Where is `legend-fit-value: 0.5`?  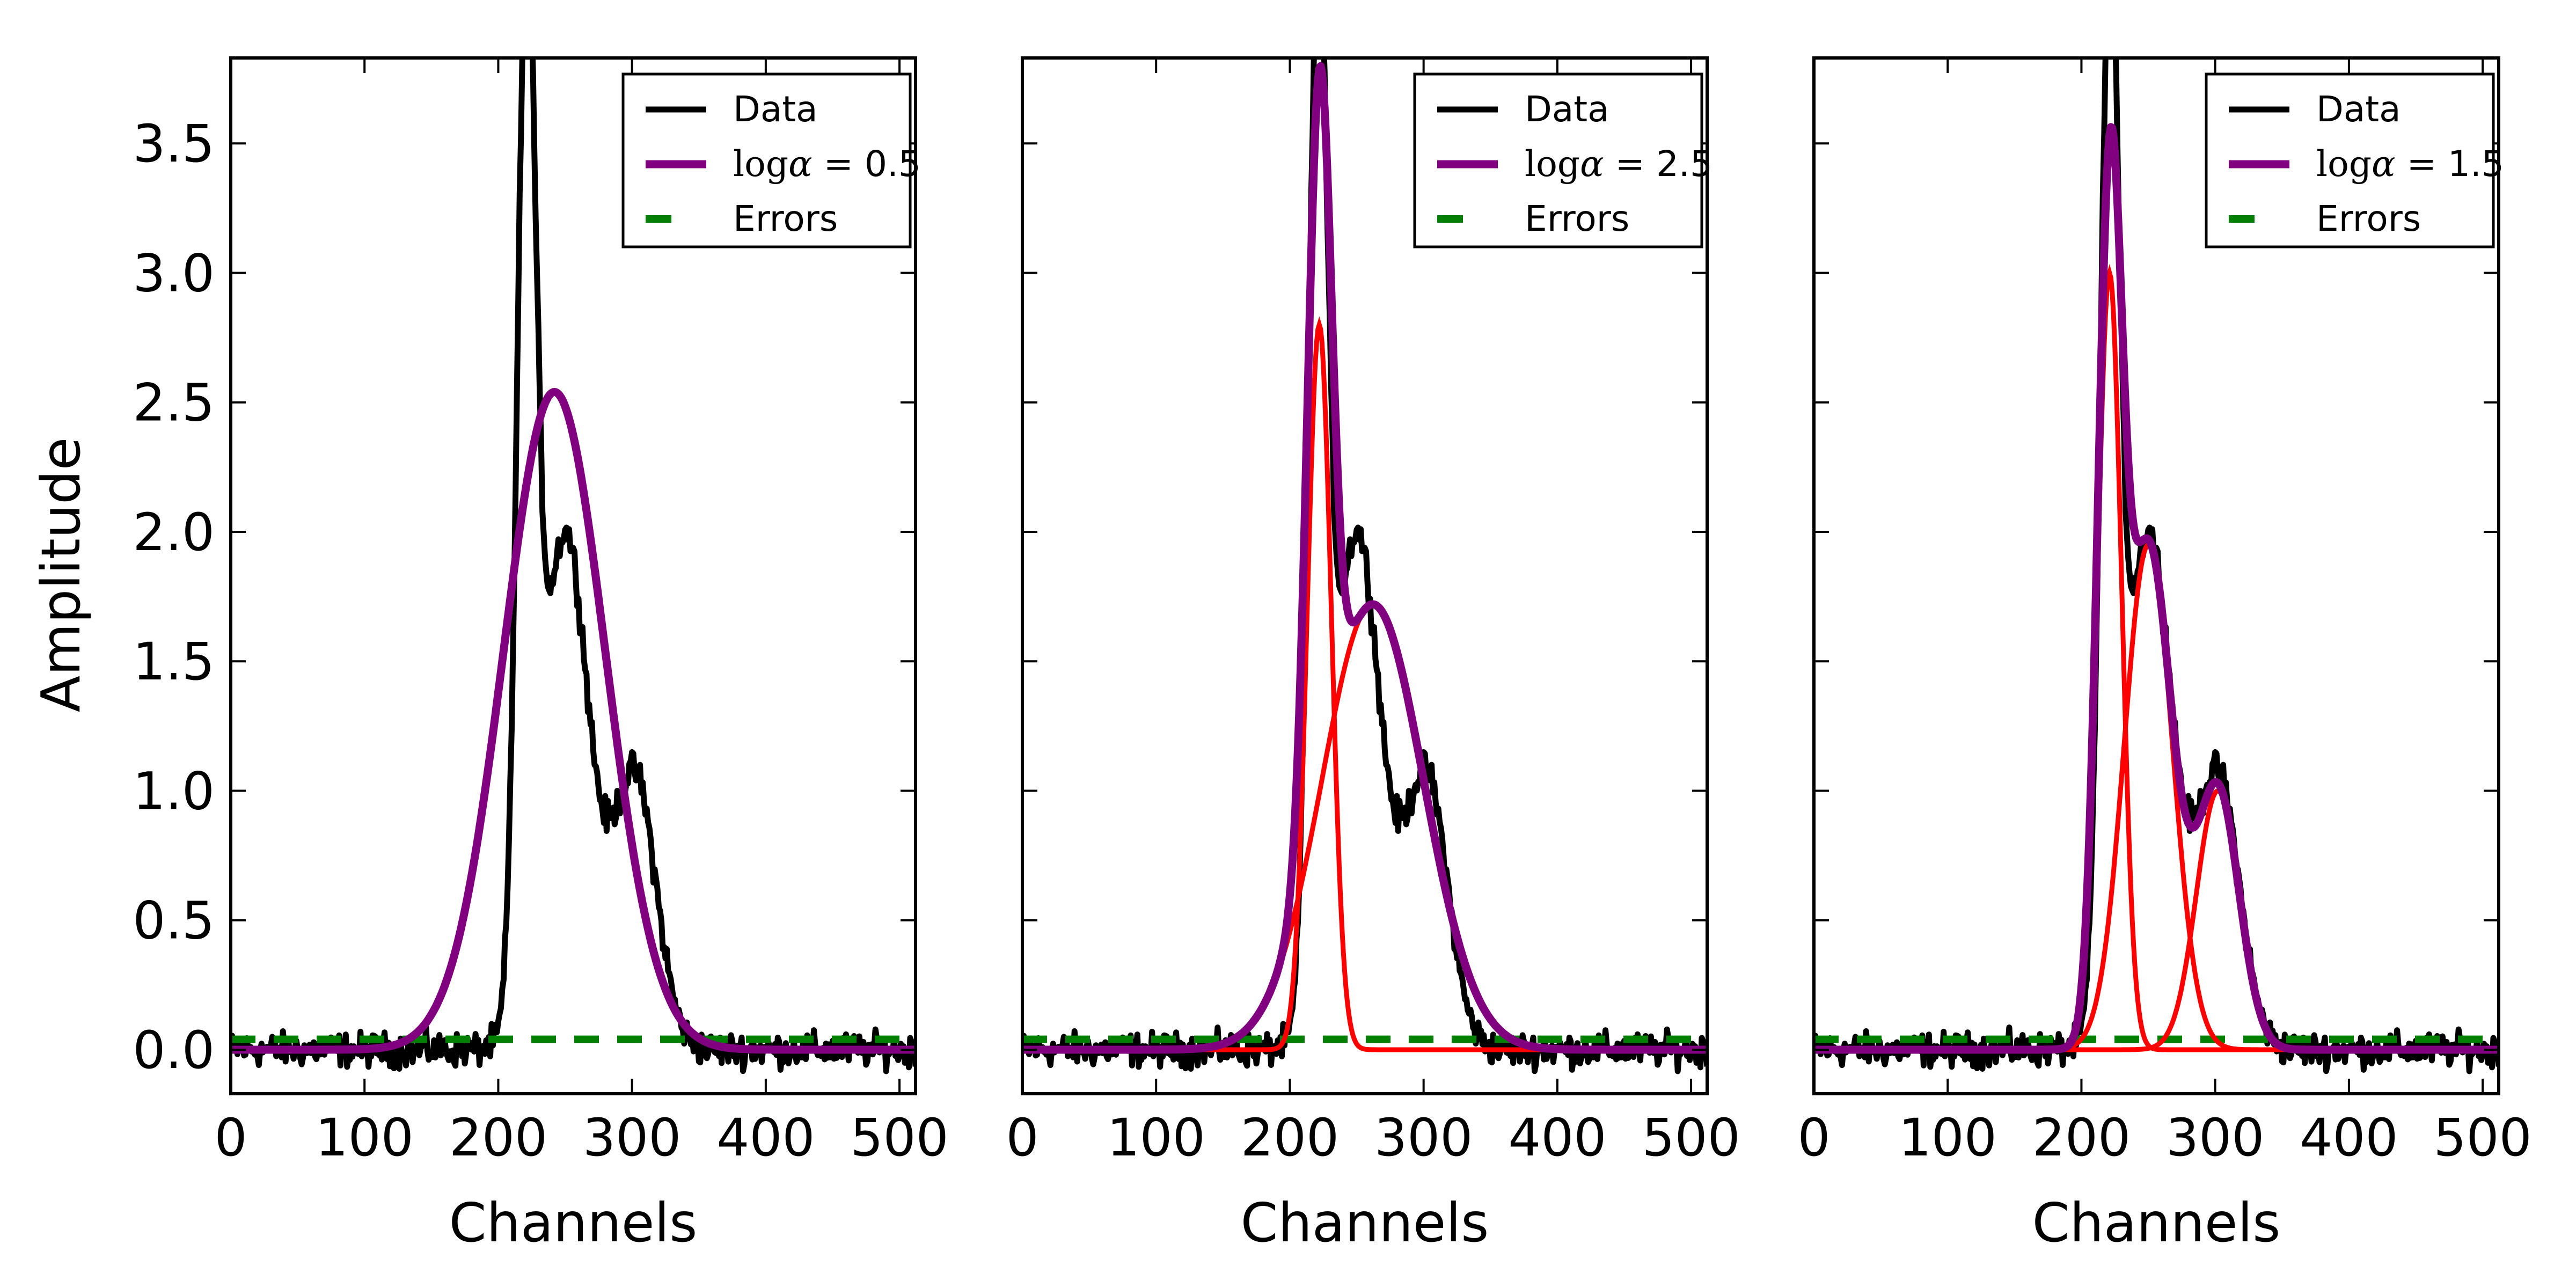
legend-fit-value: 0.5 is located at coordinates (893, 164).